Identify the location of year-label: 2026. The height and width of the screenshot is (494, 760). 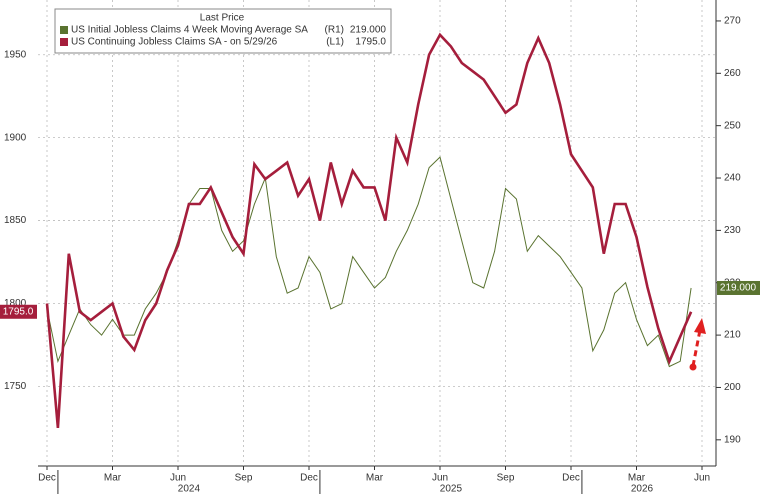
(642, 489).